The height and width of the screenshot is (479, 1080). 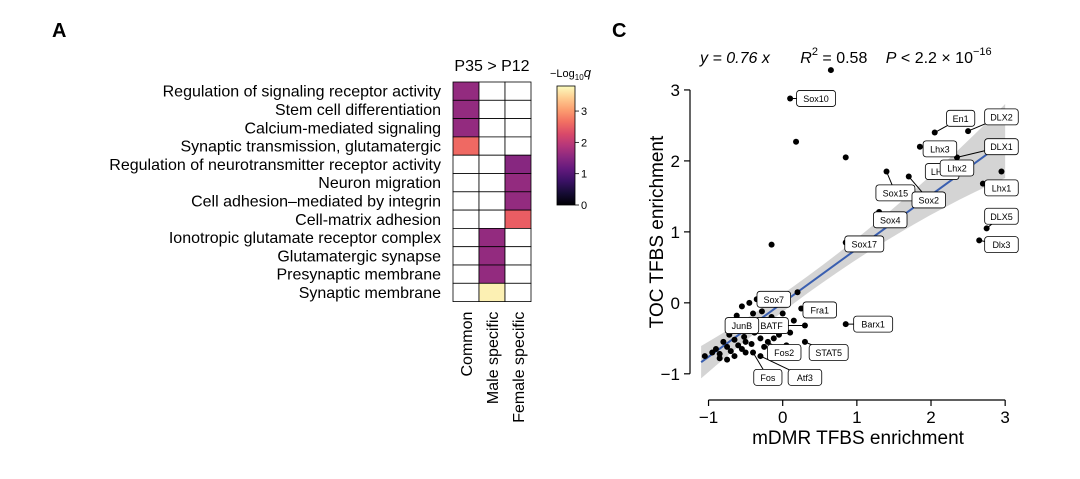 I want to click on colorbar-tick-label: 3, so click(x=584, y=112).